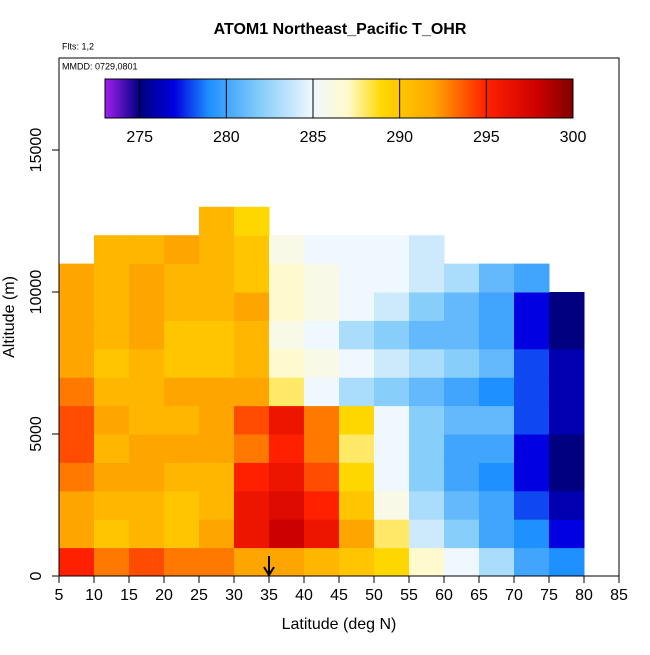 The width and height of the screenshot is (650, 655). Describe the element at coordinates (226, 137) in the screenshot. I see `colorbar-tick-label: 280` at that location.